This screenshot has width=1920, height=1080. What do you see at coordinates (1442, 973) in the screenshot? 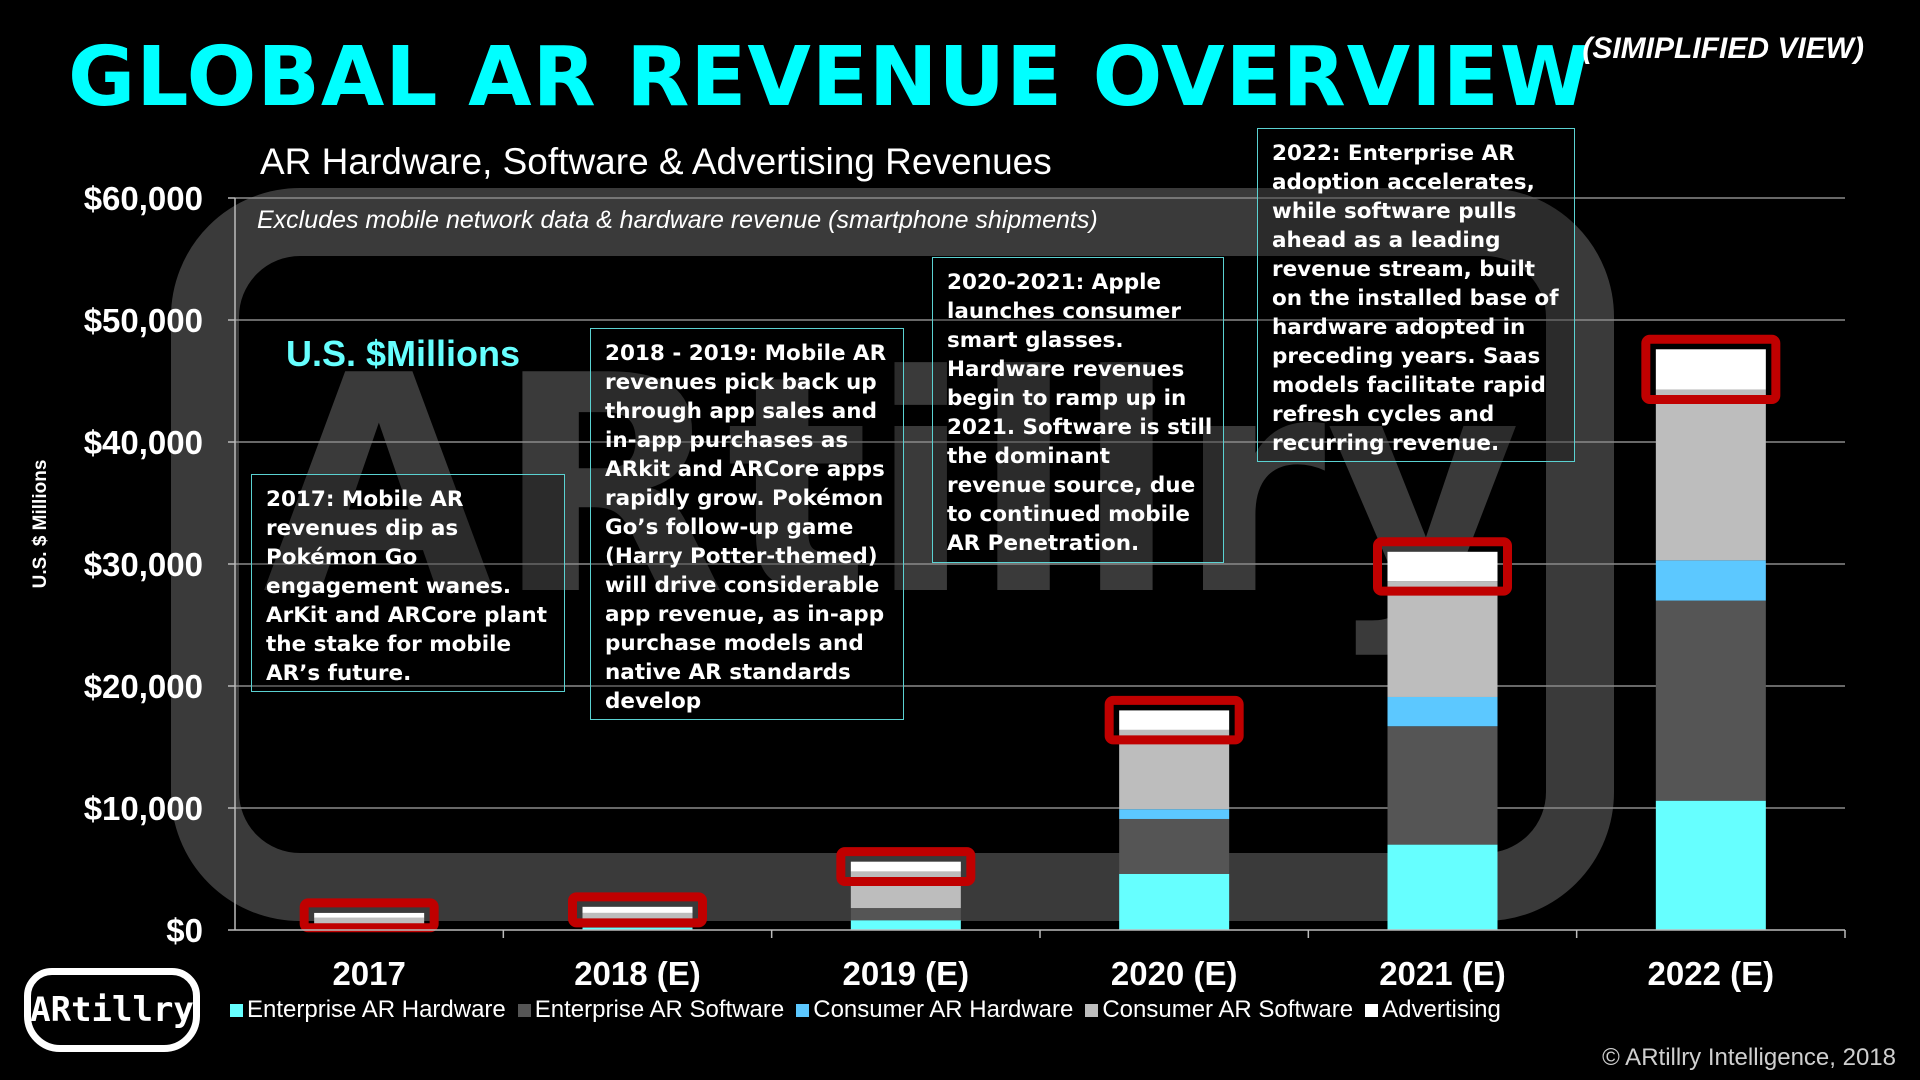
I see `x-tick-label: 2021 (E)` at bounding box center [1442, 973].